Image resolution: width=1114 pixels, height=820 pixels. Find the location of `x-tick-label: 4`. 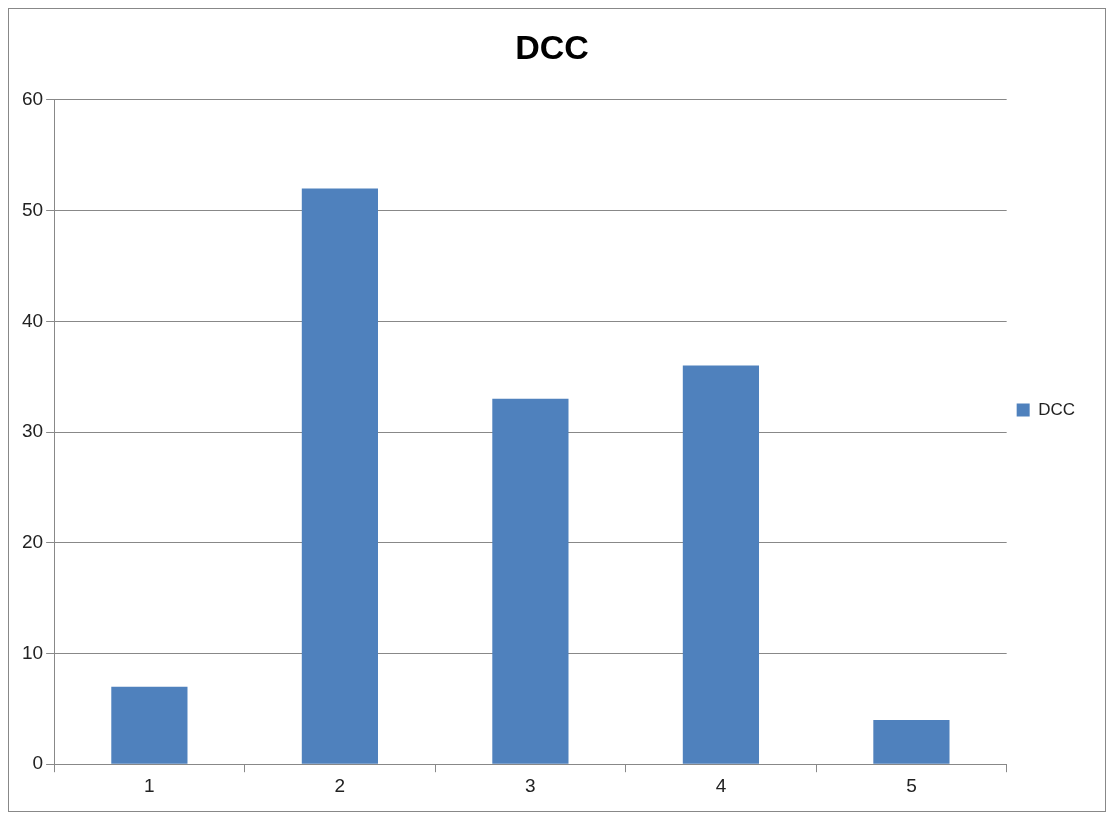

x-tick-label: 4 is located at coordinates (721, 785).